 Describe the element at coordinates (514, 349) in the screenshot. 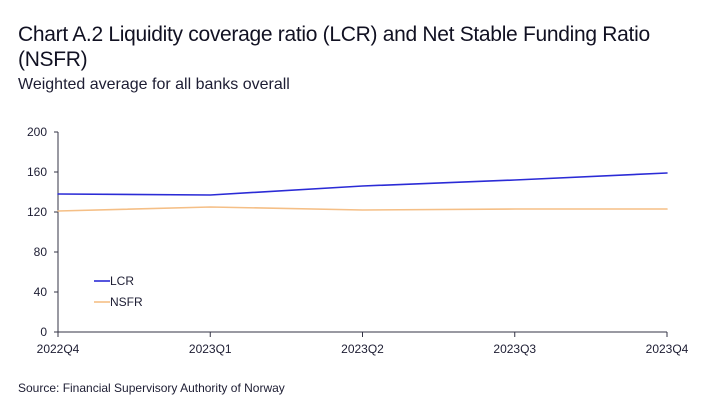

I see `x-tick-label: 2023Q3` at that location.